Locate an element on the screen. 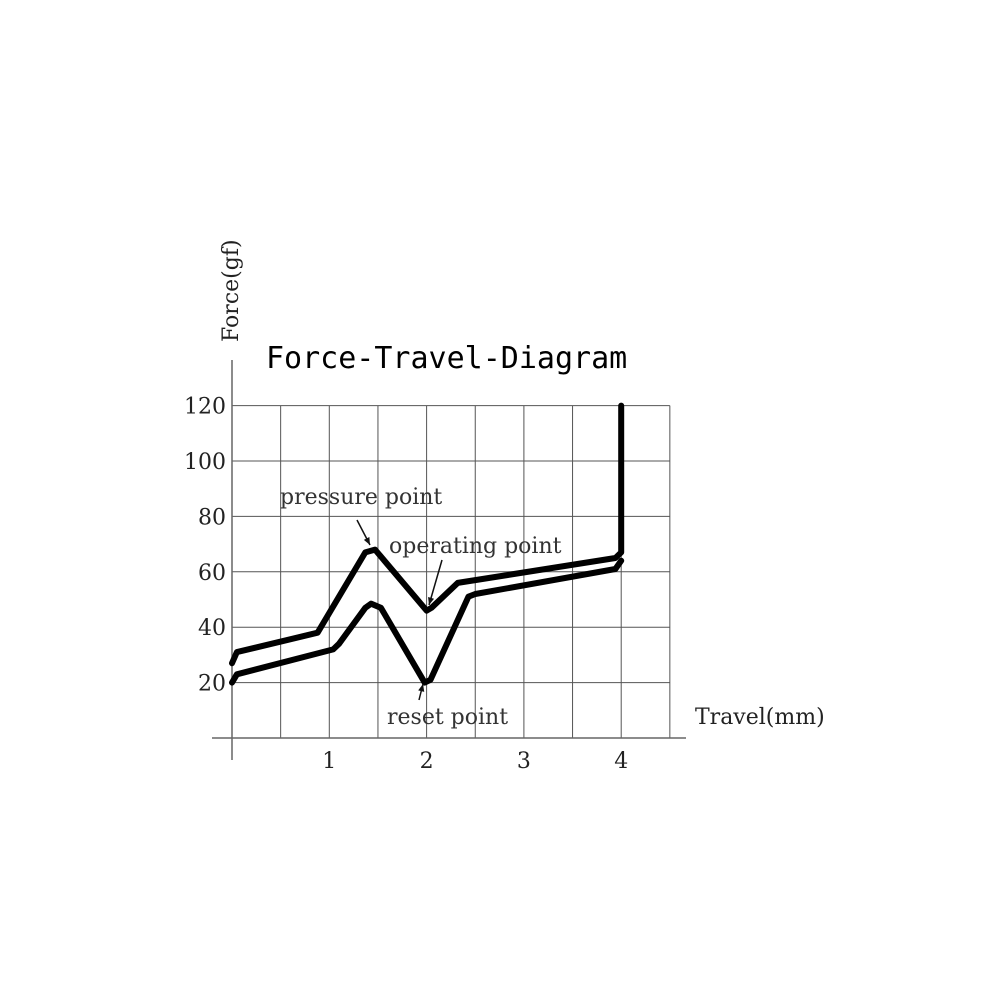 This screenshot has width=1000, height=1000. y-tick-label: 120 is located at coordinates (205, 407).